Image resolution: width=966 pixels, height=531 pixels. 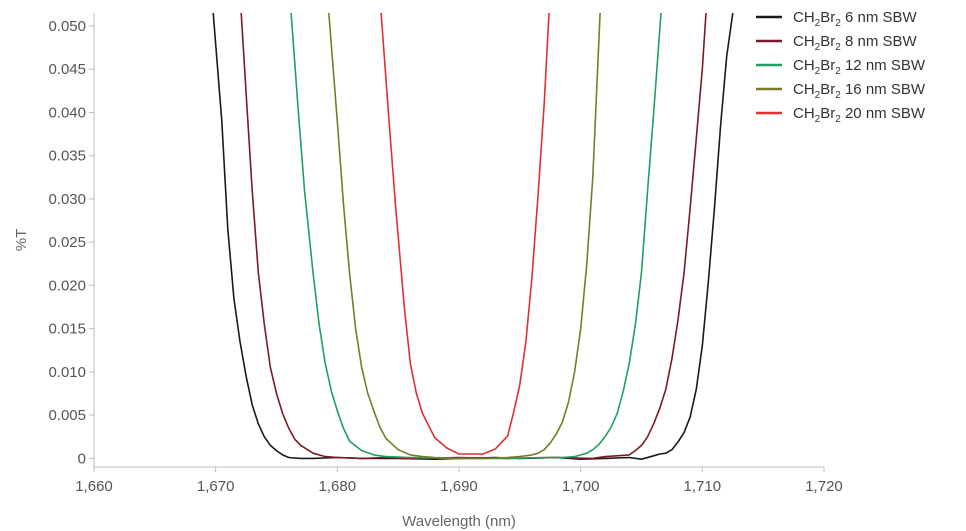 I want to click on x-tick-label: 1,700, so click(x=581, y=486).